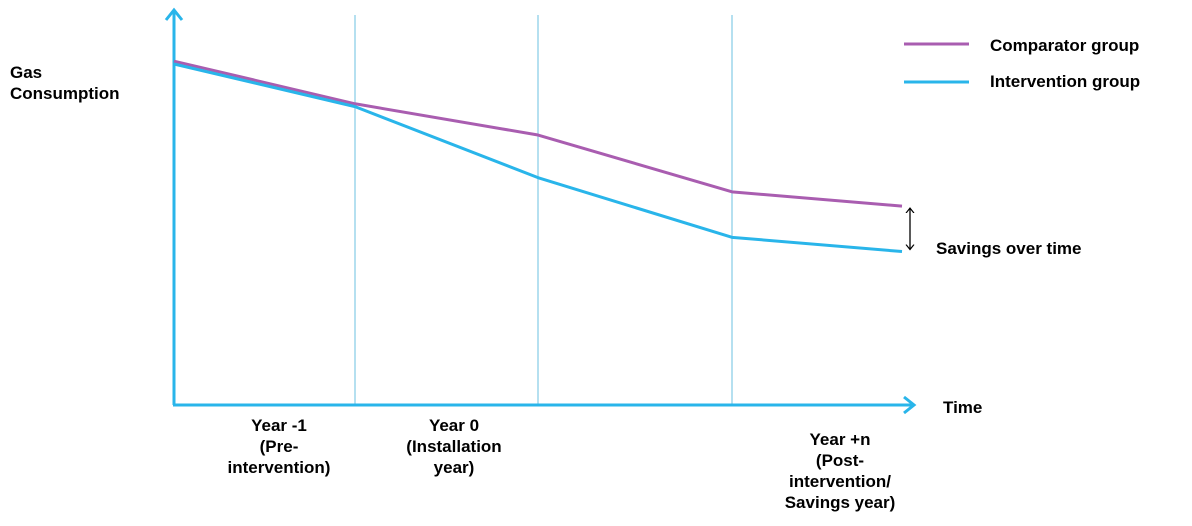 The width and height of the screenshot is (1192, 526). Describe the element at coordinates (174, 14) in the screenshot. I see `y-axis-arrow` at that location.